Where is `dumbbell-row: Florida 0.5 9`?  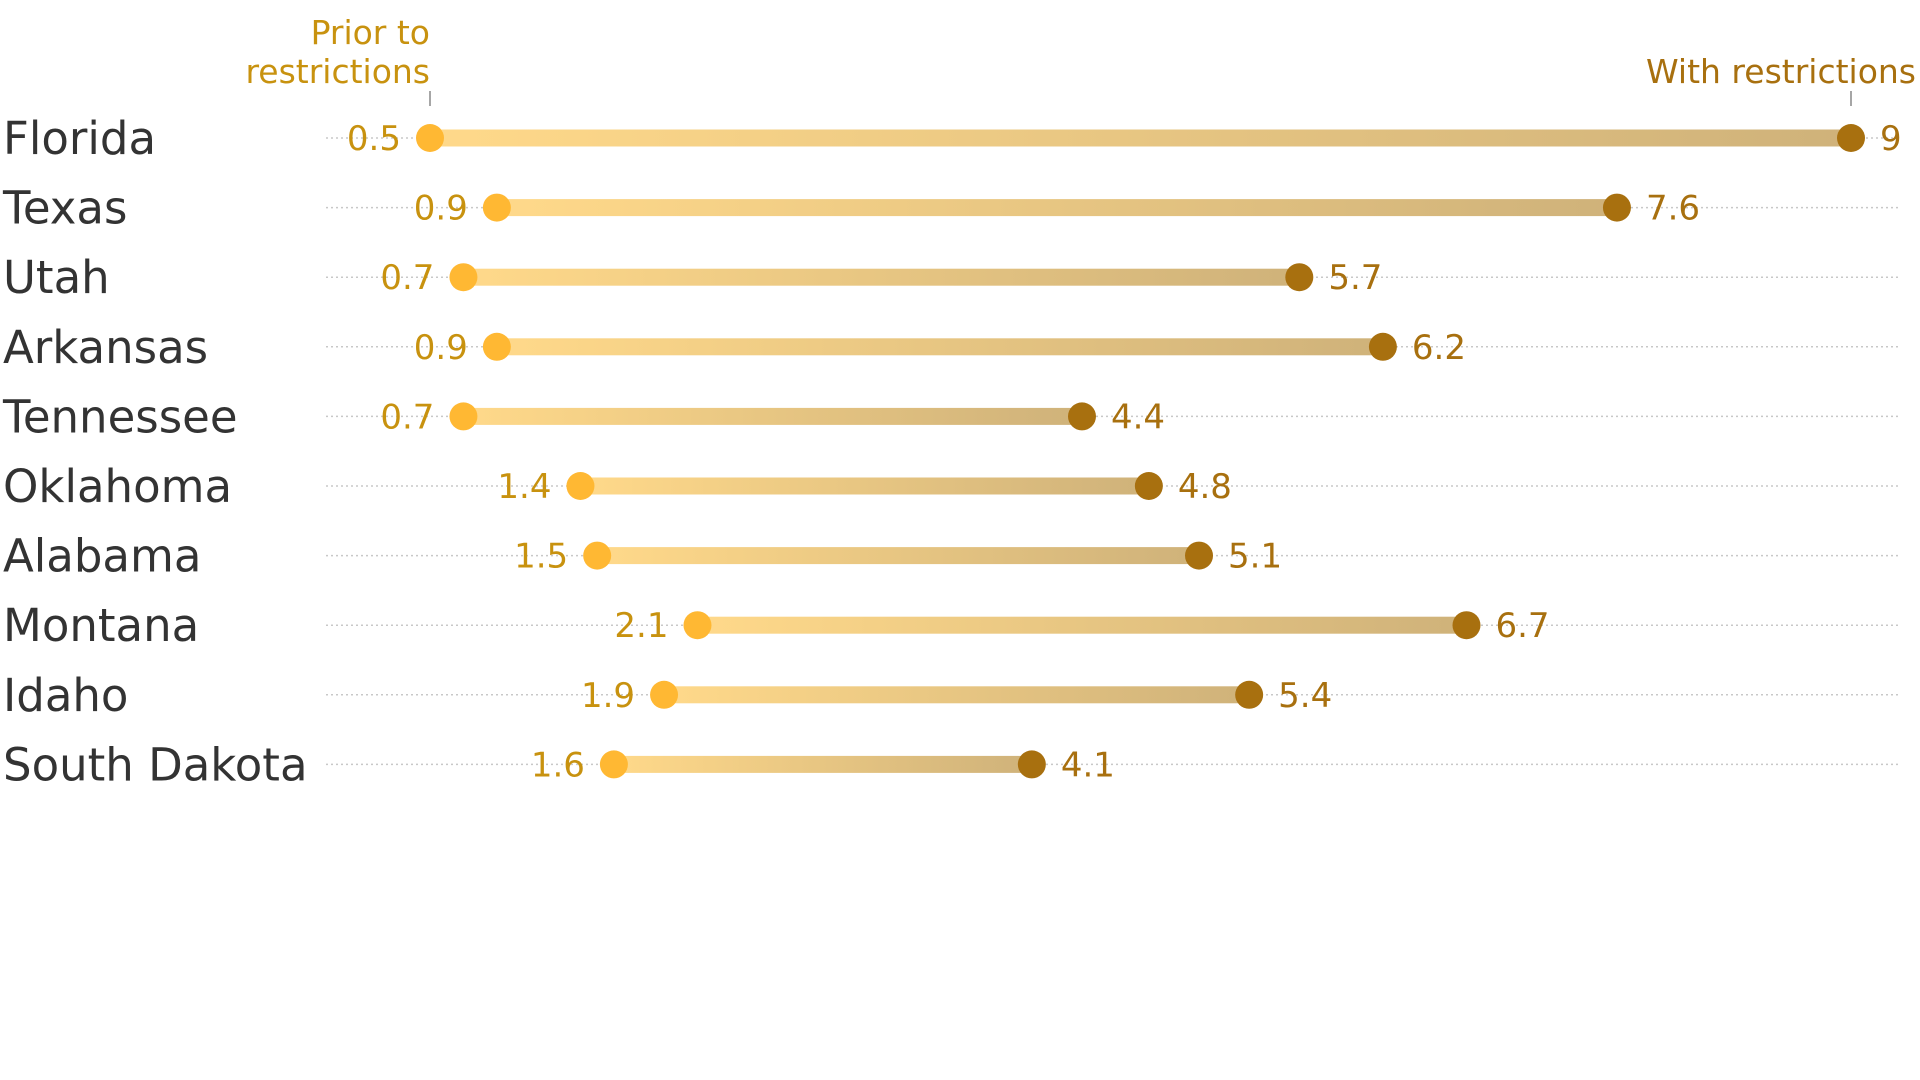 dumbbell-row: Florida 0.5 9 is located at coordinates (952, 138).